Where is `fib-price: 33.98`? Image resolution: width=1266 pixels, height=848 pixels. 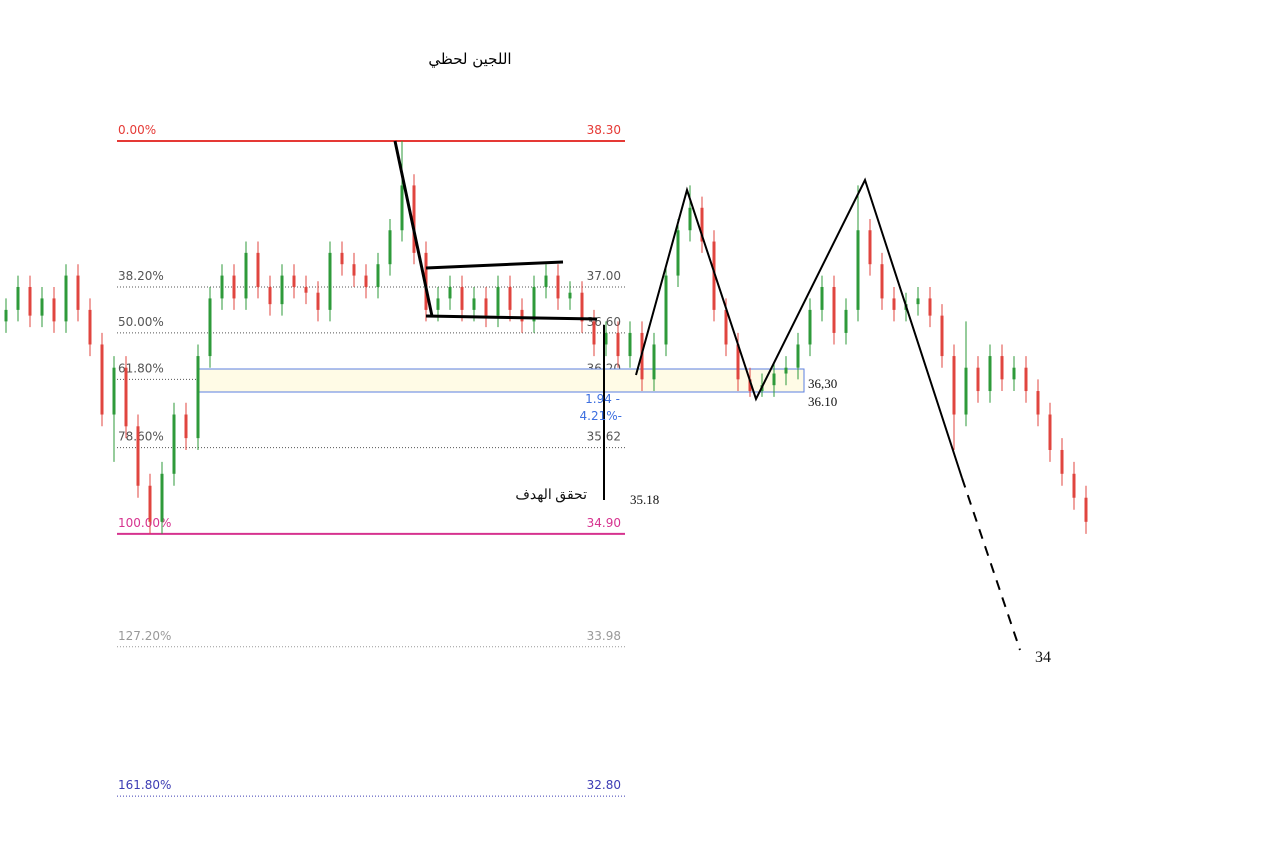
fib-price: 33.98 is located at coordinates (604, 636).